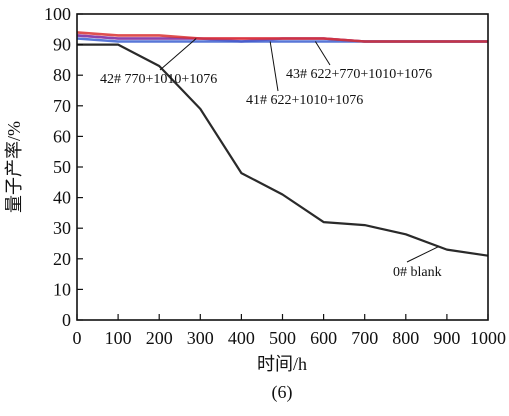 This screenshot has height=416, width=509. Describe the element at coordinates (118, 338) in the screenshot. I see `x-tick-label: 100` at that location.